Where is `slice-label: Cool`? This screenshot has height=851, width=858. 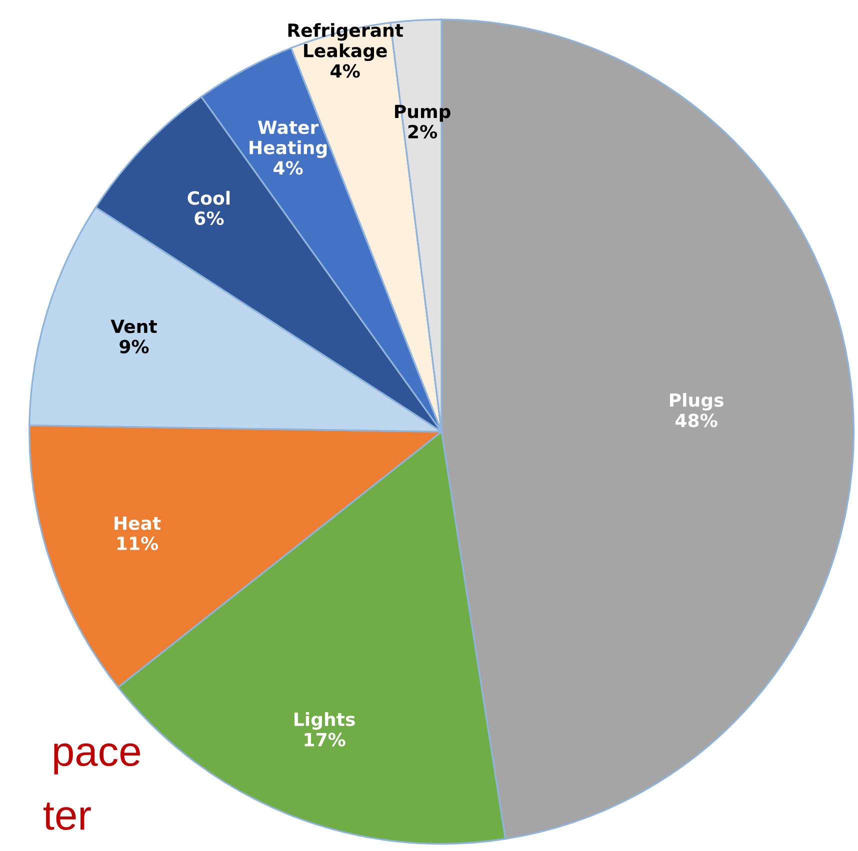
slice-label: Cool is located at coordinates (209, 197).